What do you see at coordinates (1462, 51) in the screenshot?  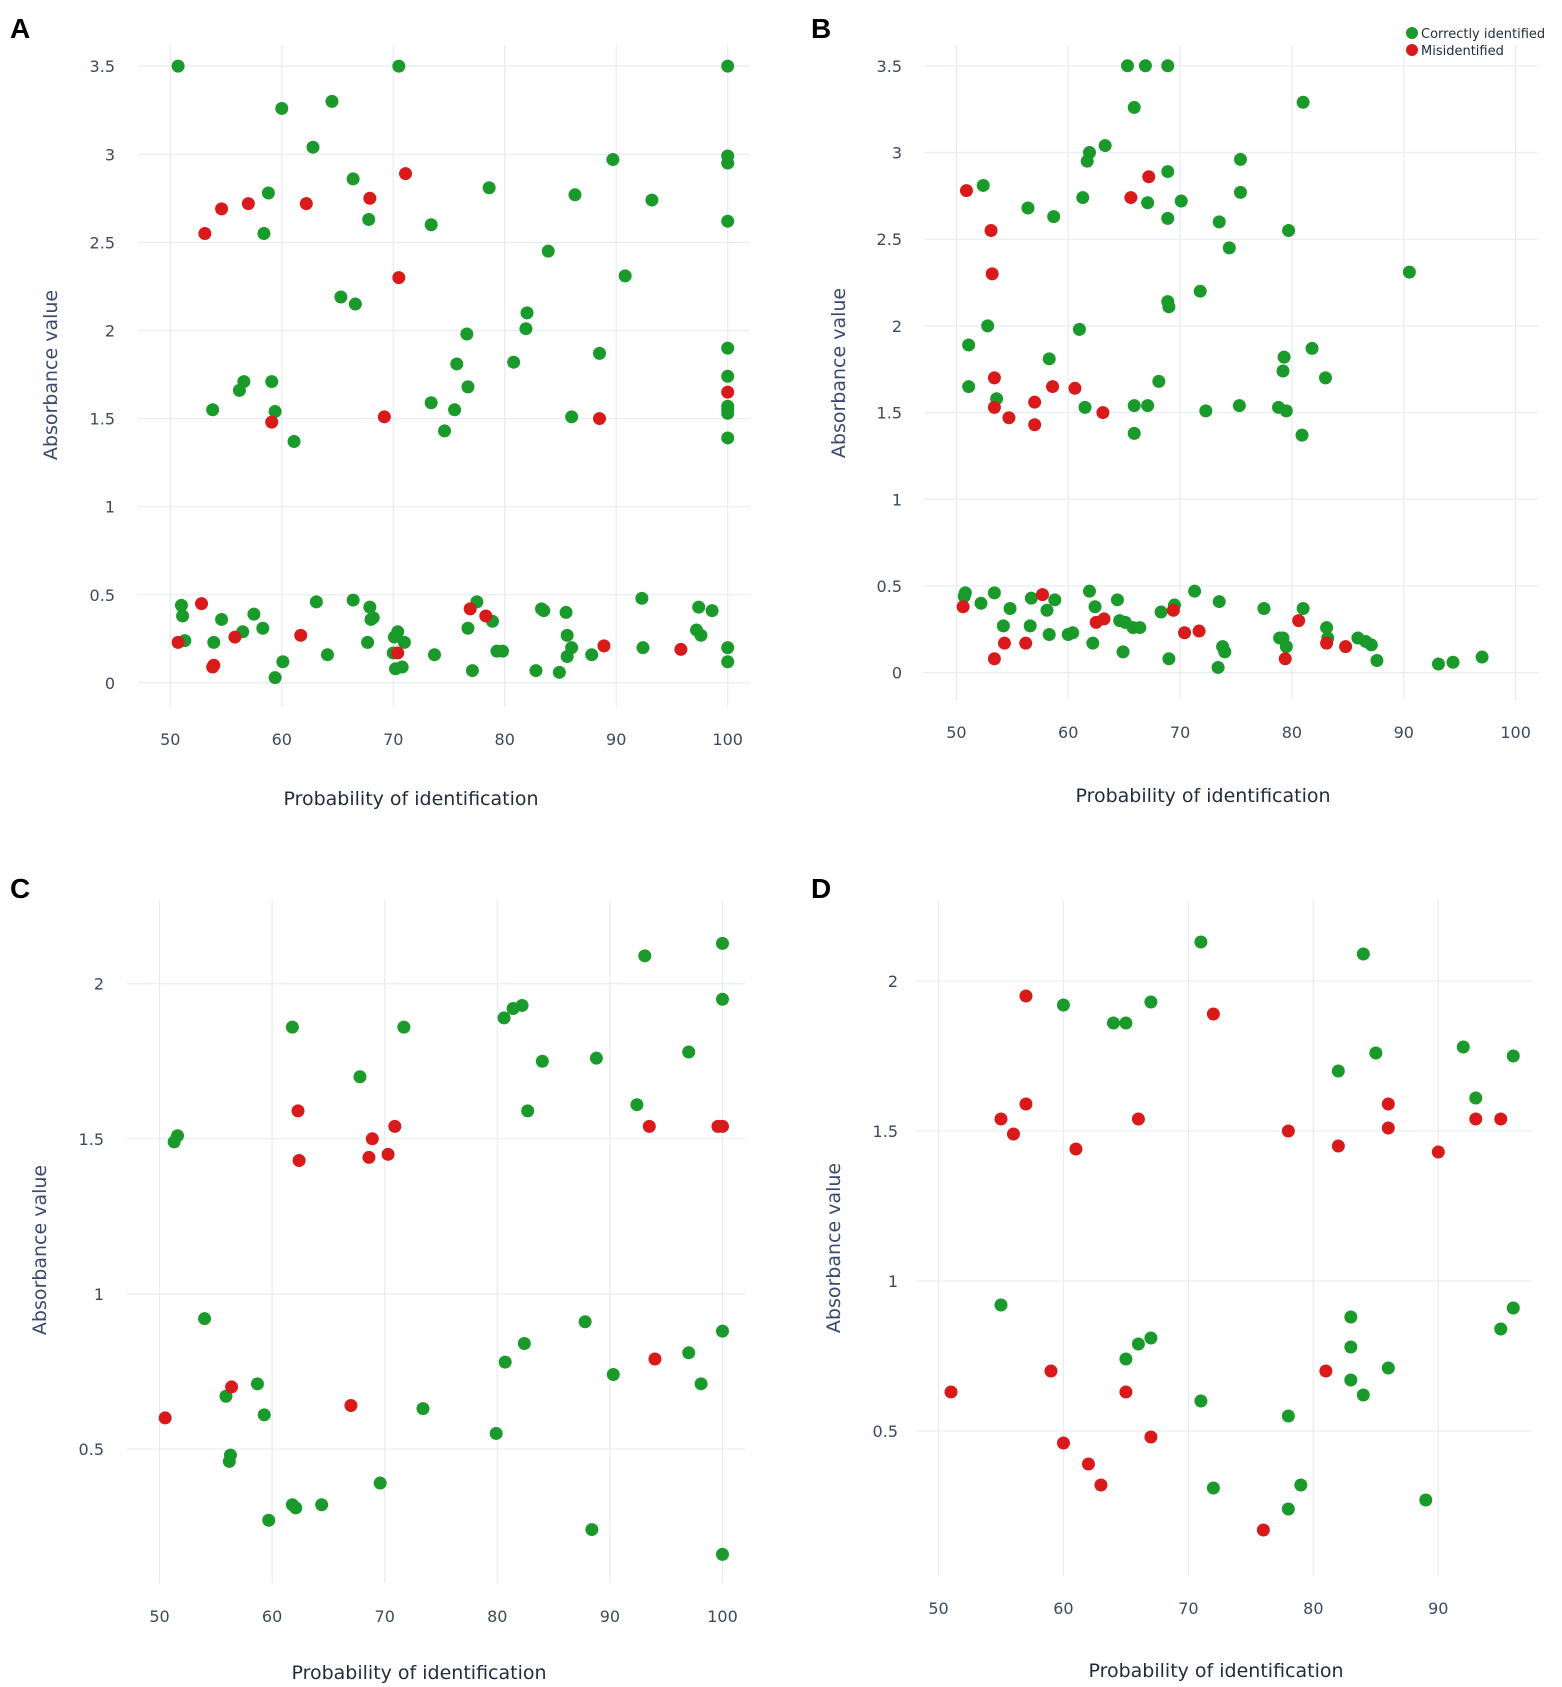 I see `legend-misidentified-label: Misidentified` at bounding box center [1462, 51].